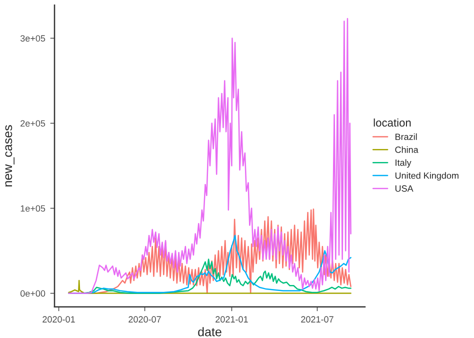 Image resolution: width=474 pixels, height=338 pixels. What do you see at coordinates (33, 208) in the screenshot?
I see `y-tick-label: 1e+05` at bounding box center [33, 208].